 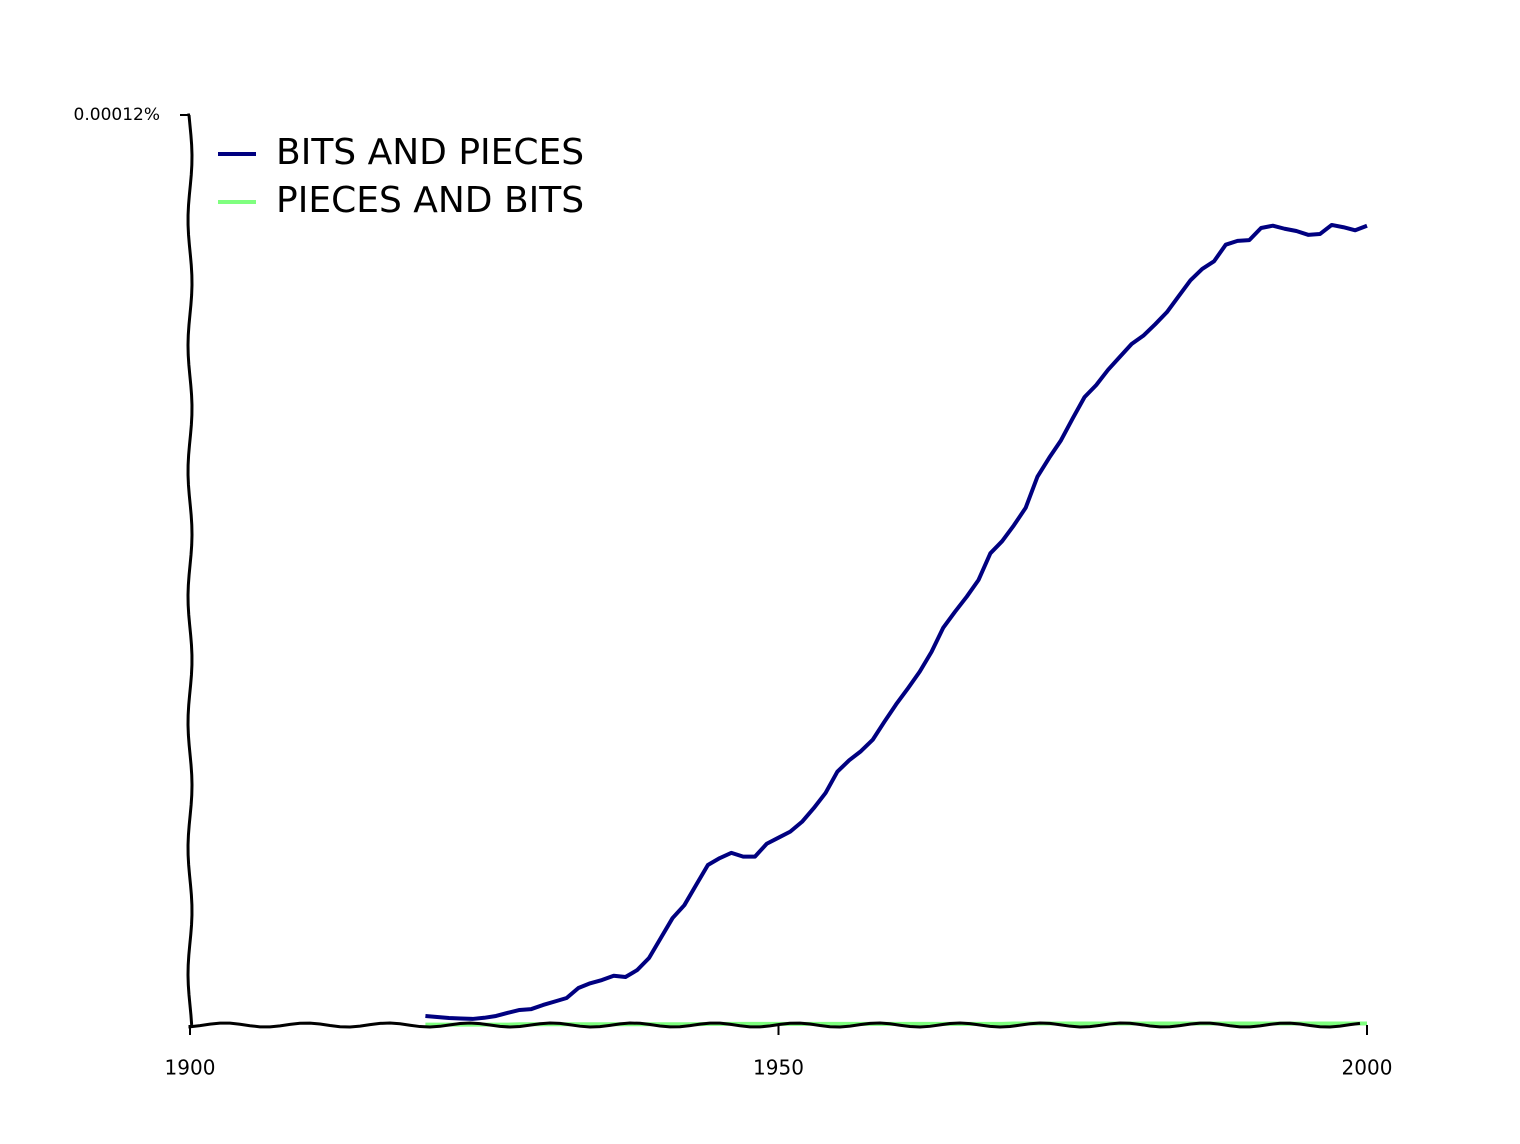 I want to click on legend-label: BITS AND PIECES, so click(x=430, y=152).